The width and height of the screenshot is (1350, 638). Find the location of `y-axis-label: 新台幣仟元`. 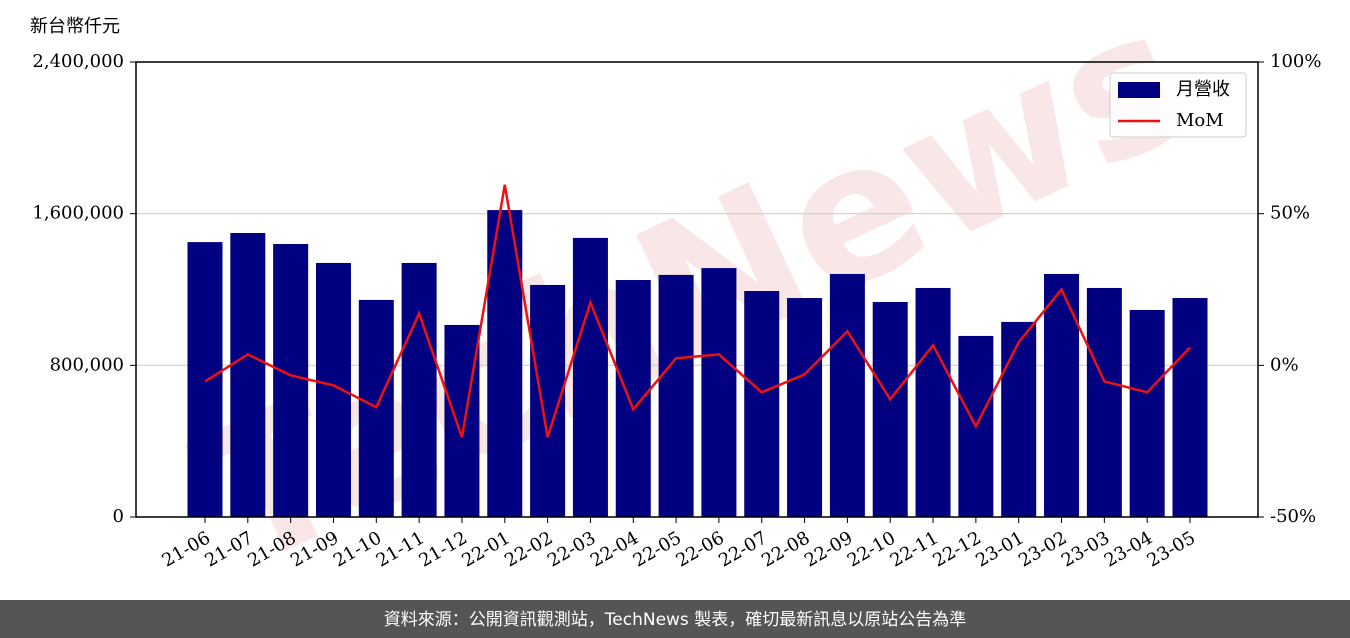

y-axis-label: 新台幣仟元 is located at coordinates (75, 26).